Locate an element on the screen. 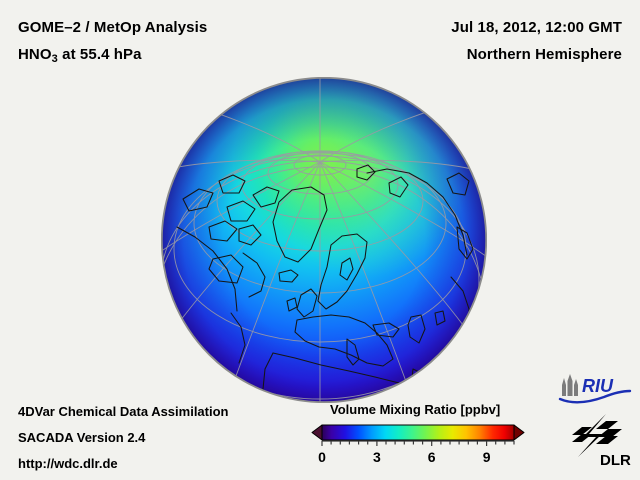 The image size is (640, 480). colorbar-title: Volume Mixing Ratio [ppbv] is located at coordinates (415, 409).